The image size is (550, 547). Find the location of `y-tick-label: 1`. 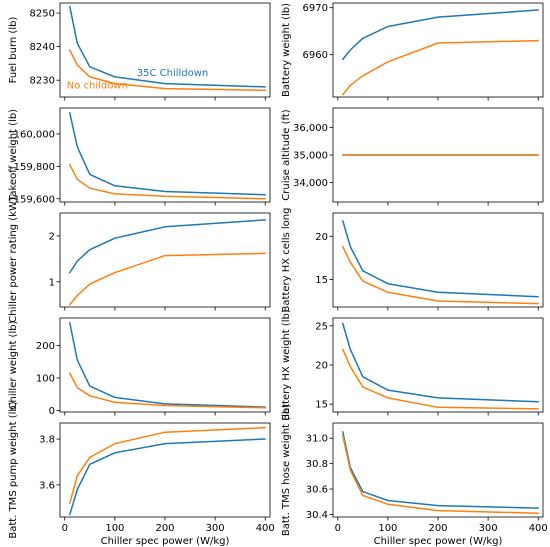

y-tick-label: 1 is located at coordinates (52, 282).